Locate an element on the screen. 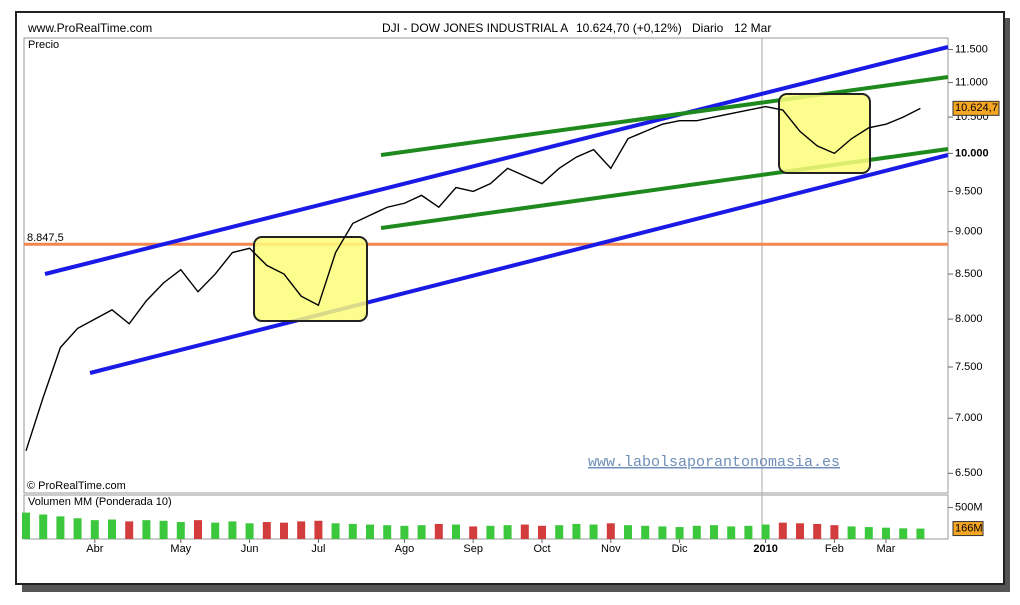 The height and width of the screenshot is (605, 1020). y-tick-label: 500M is located at coordinates (969, 507).